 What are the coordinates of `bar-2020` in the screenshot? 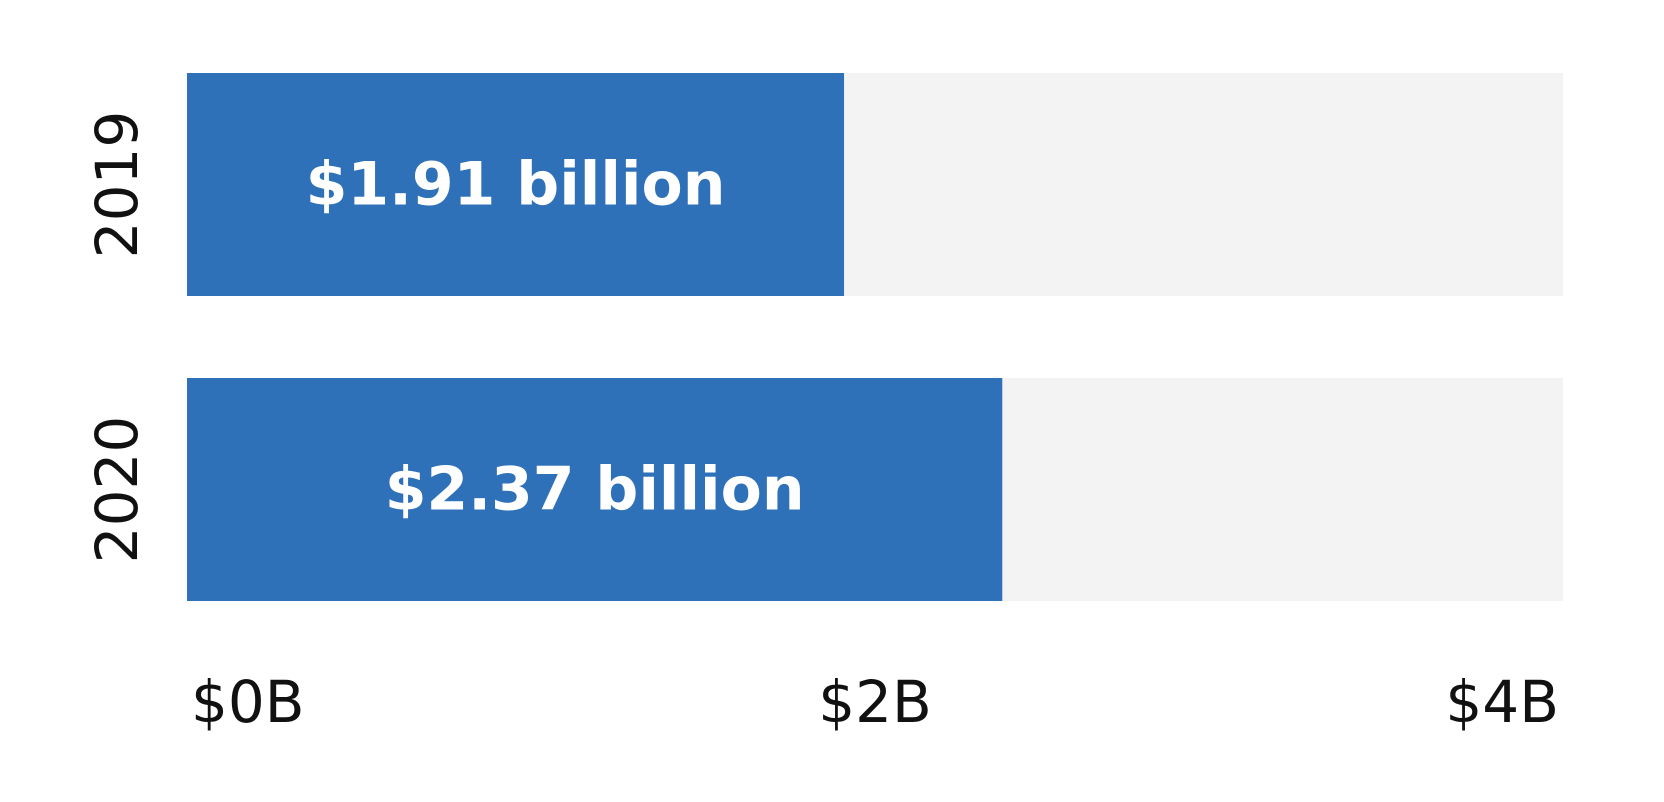 It's located at (595, 489).